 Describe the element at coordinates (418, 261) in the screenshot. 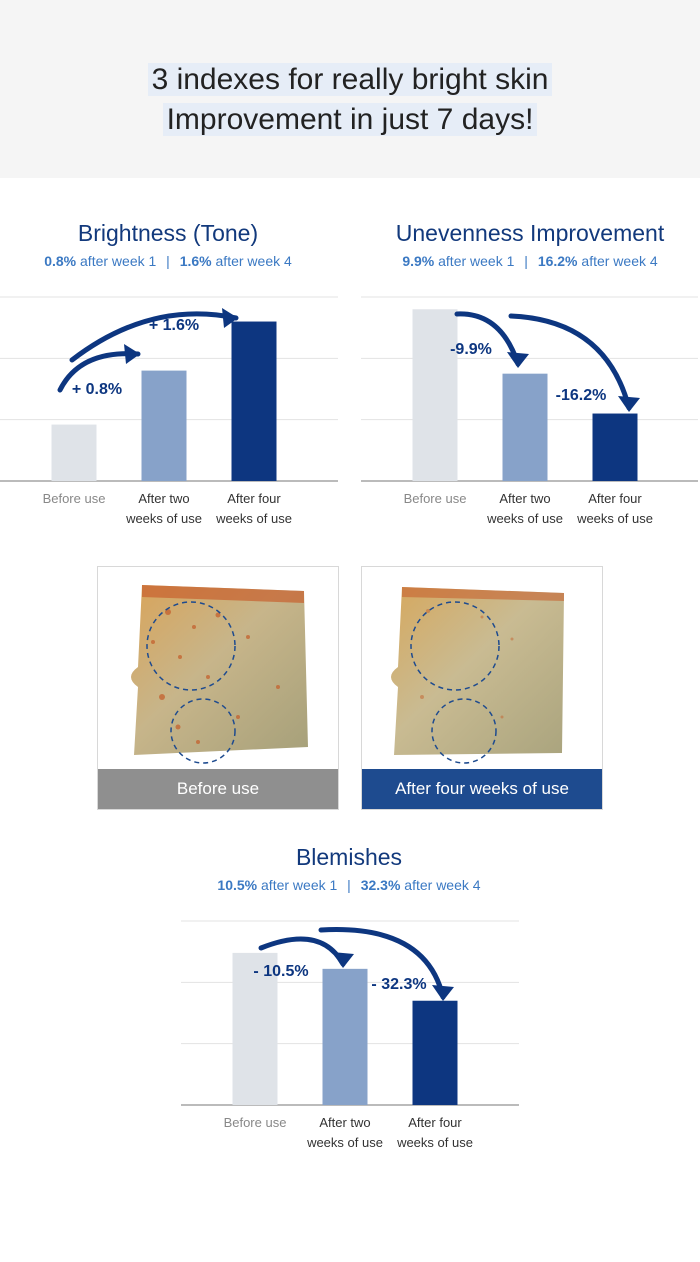

I see `unevenness-w1-value: 9.9%` at that location.